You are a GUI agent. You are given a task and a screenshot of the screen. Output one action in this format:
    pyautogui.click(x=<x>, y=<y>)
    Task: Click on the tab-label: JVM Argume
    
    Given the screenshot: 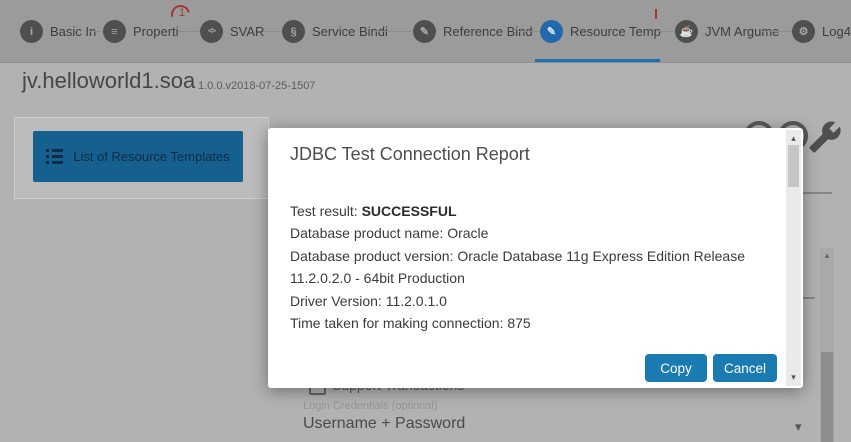 What is the action you would take?
    pyautogui.click(x=742, y=31)
    